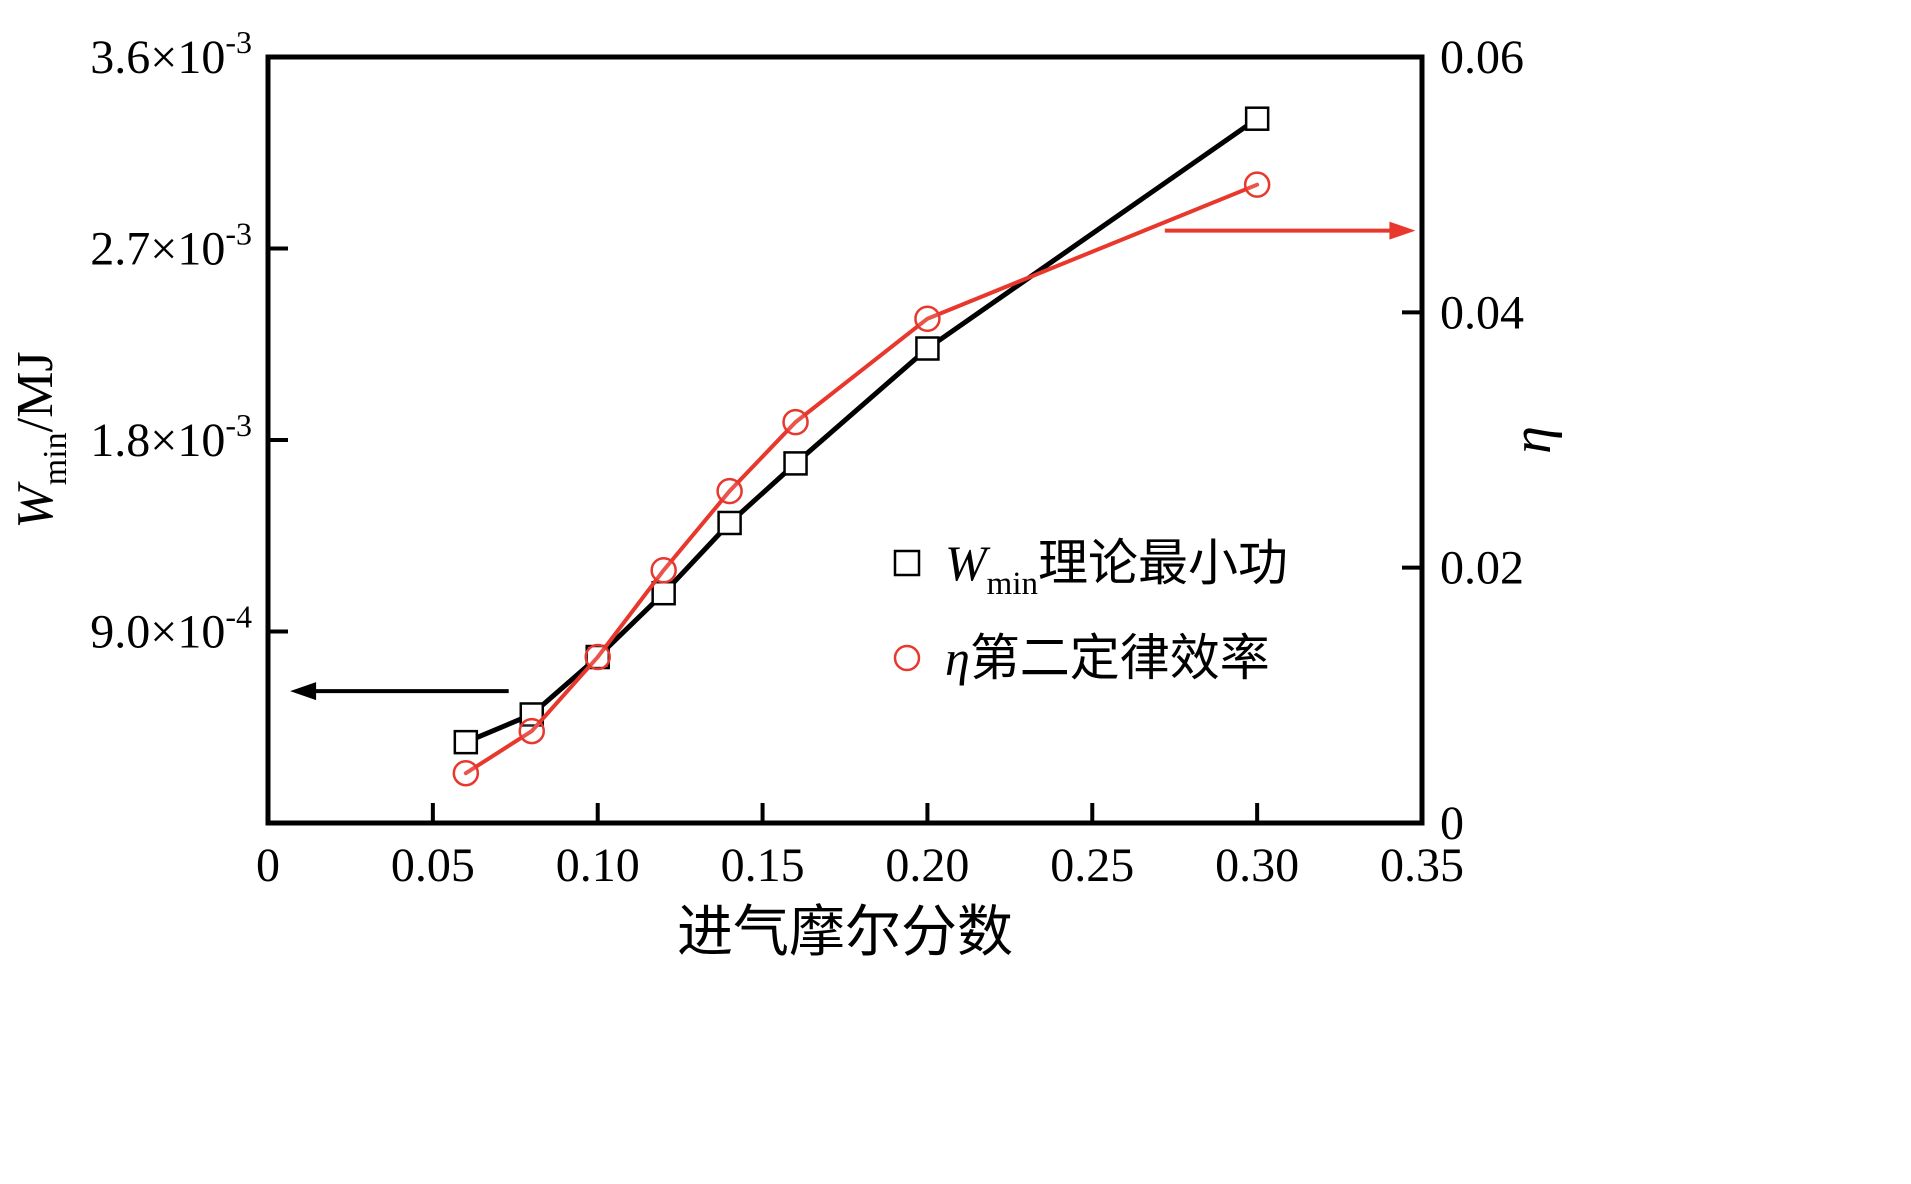 The image size is (1911, 1184). What do you see at coordinates (1482, 568) in the screenshot?
I see `y-right-tick-label: 0.02` at bounding box center [1482, 568].